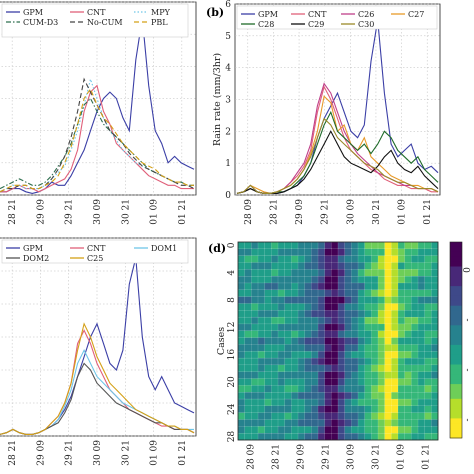  Describe the element at coordinates (468, 369) in the screenshot. I see `colorbar-tick-label: -` at that location.